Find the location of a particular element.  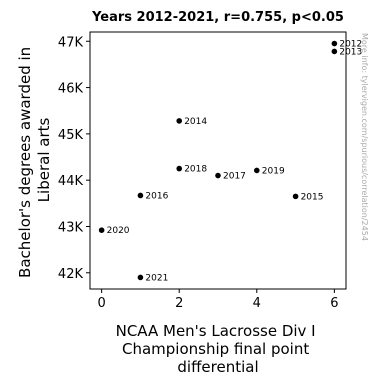

x-axis-label-line-2: Championship final point is located at coordinates (215, 349).